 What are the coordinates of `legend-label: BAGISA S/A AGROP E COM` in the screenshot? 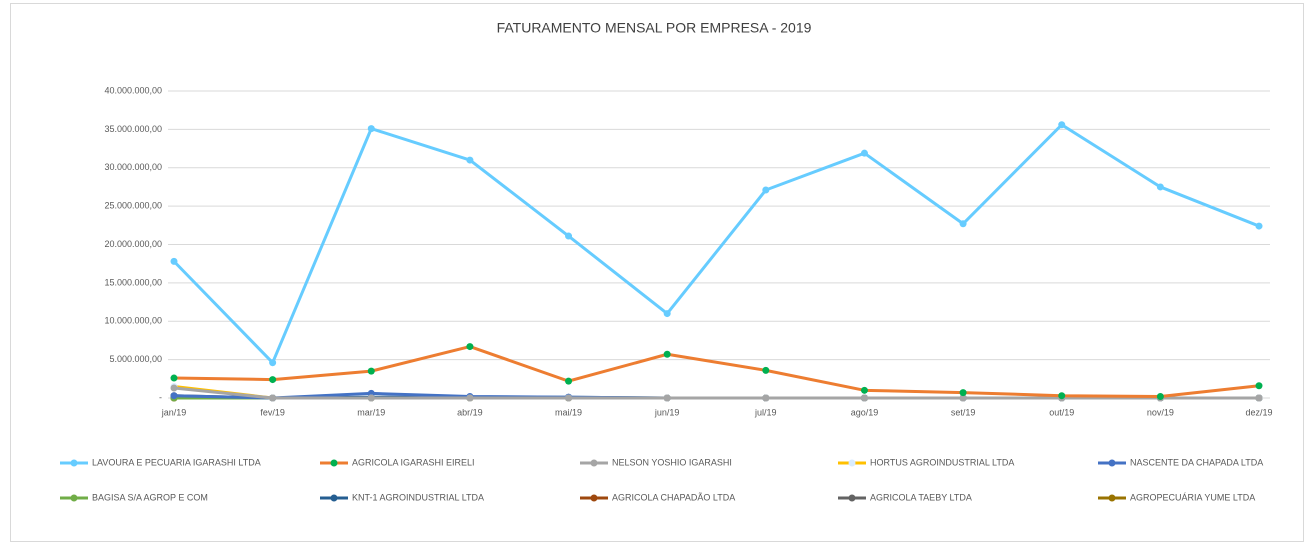 It's located at (150, 497).